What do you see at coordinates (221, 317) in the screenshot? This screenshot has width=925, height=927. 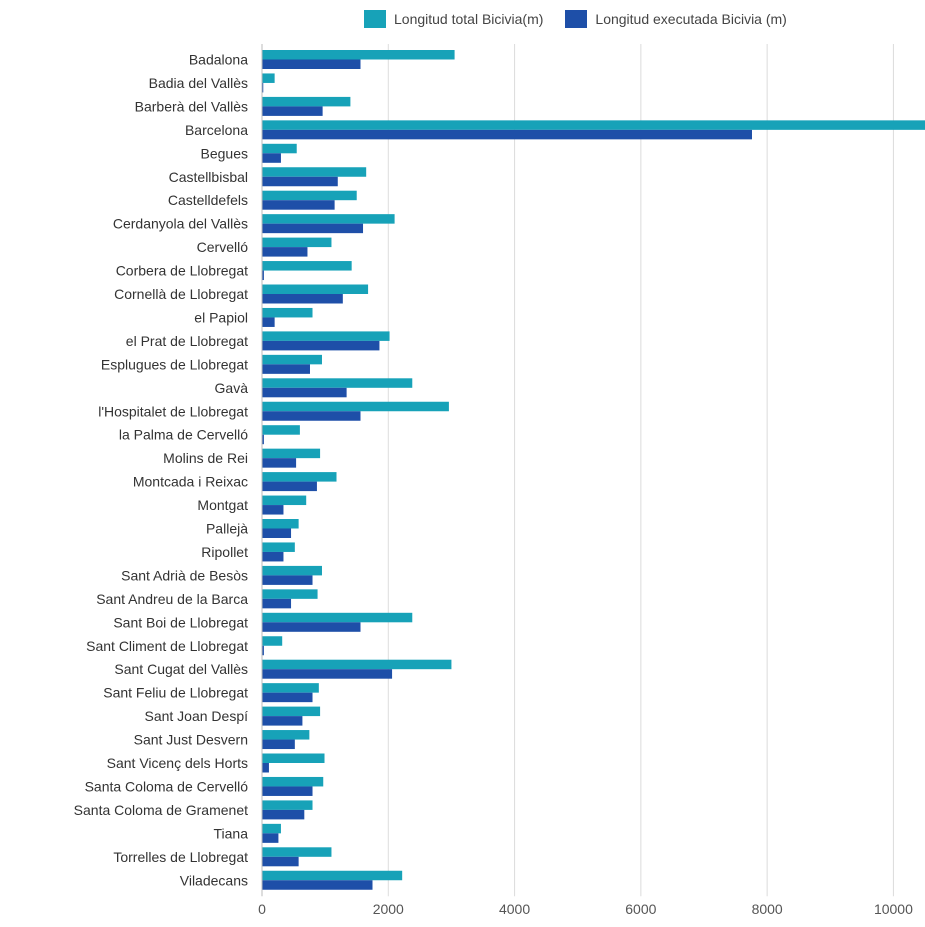 I see `category-label: el Papiol` at bounding box center [221, 317].